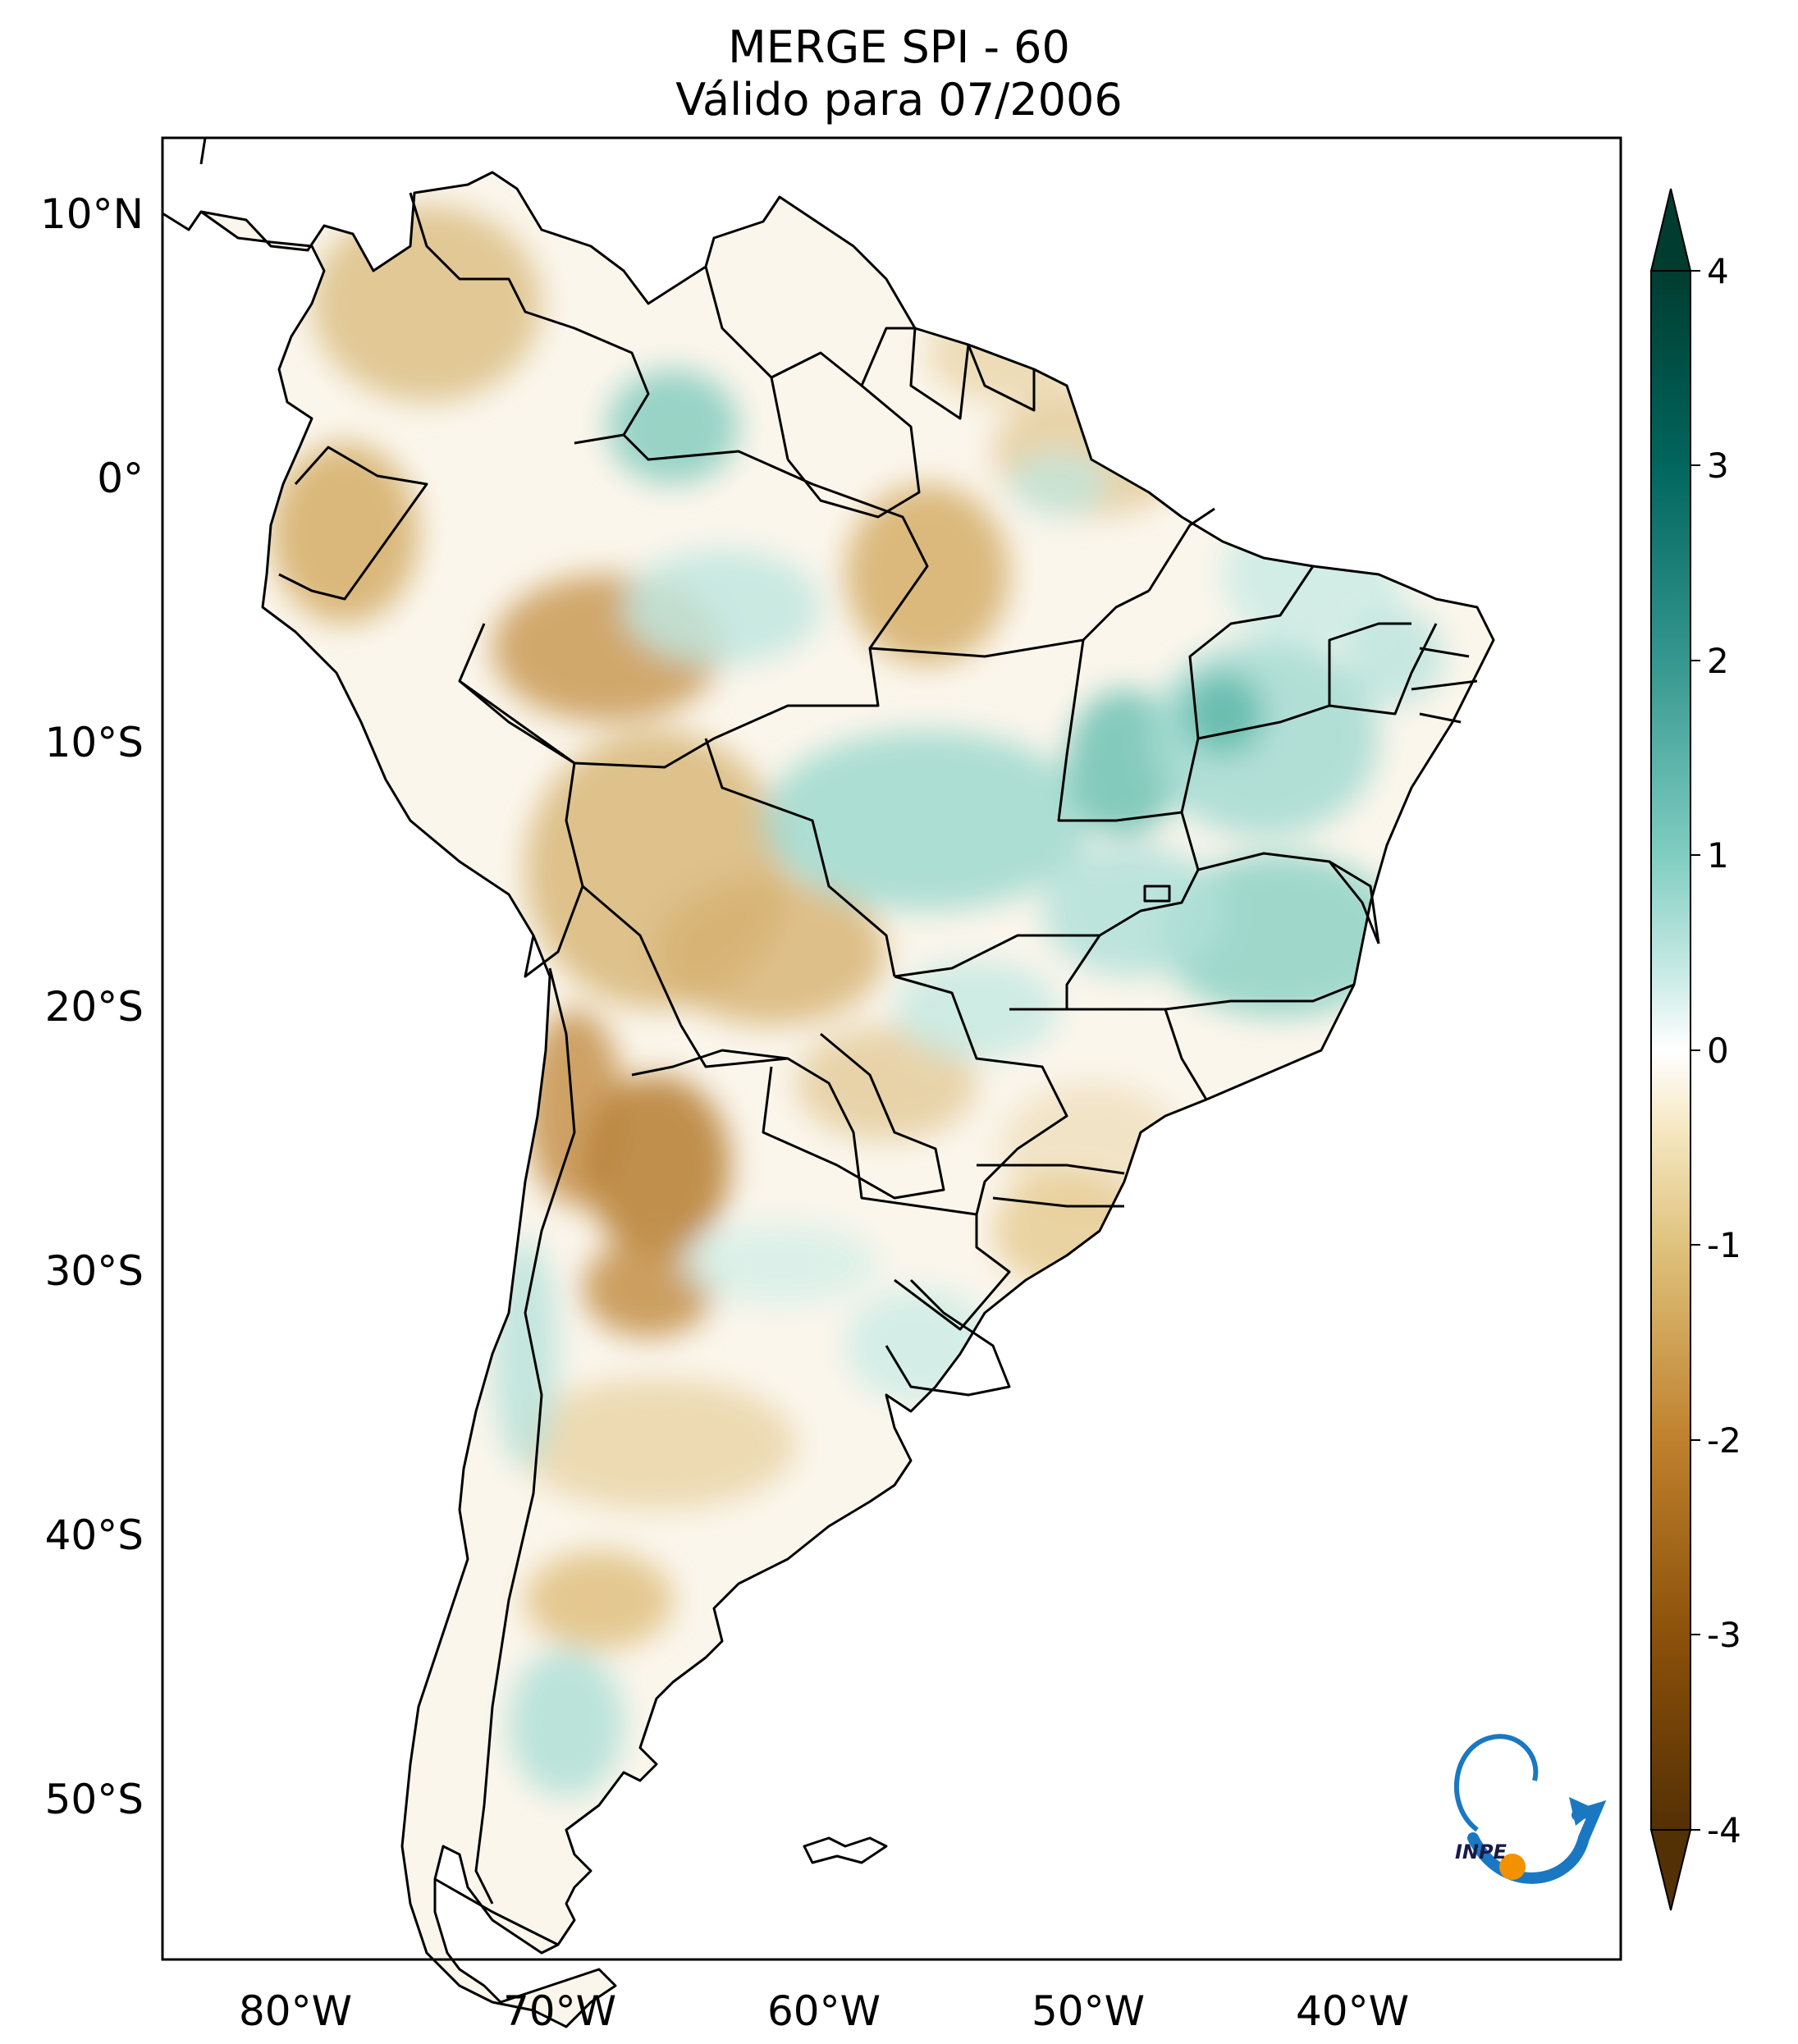 This screenshot has height=2044, width=1798. I want to click on inpe-orange-dot-icon, so click(1512, 1867).